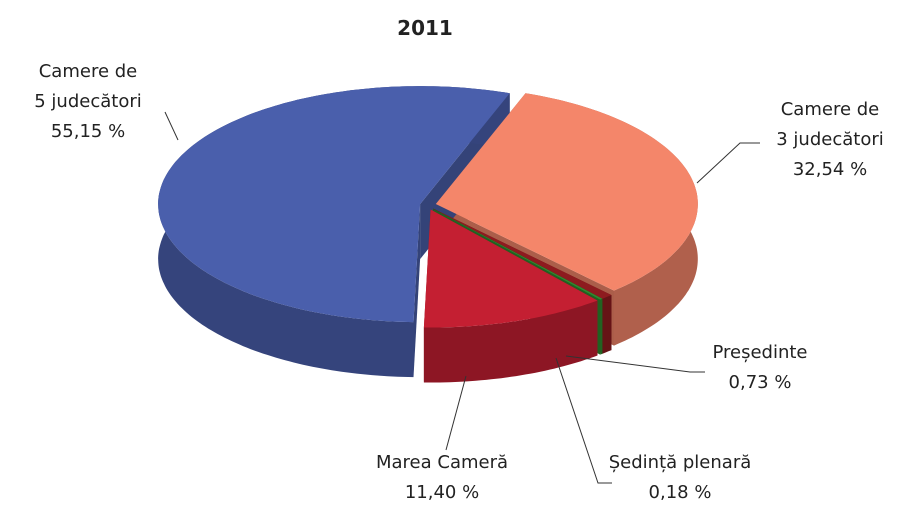 The height and width of the screenshot is (506, 901). I want to click on slice-side, so click(417, 291).